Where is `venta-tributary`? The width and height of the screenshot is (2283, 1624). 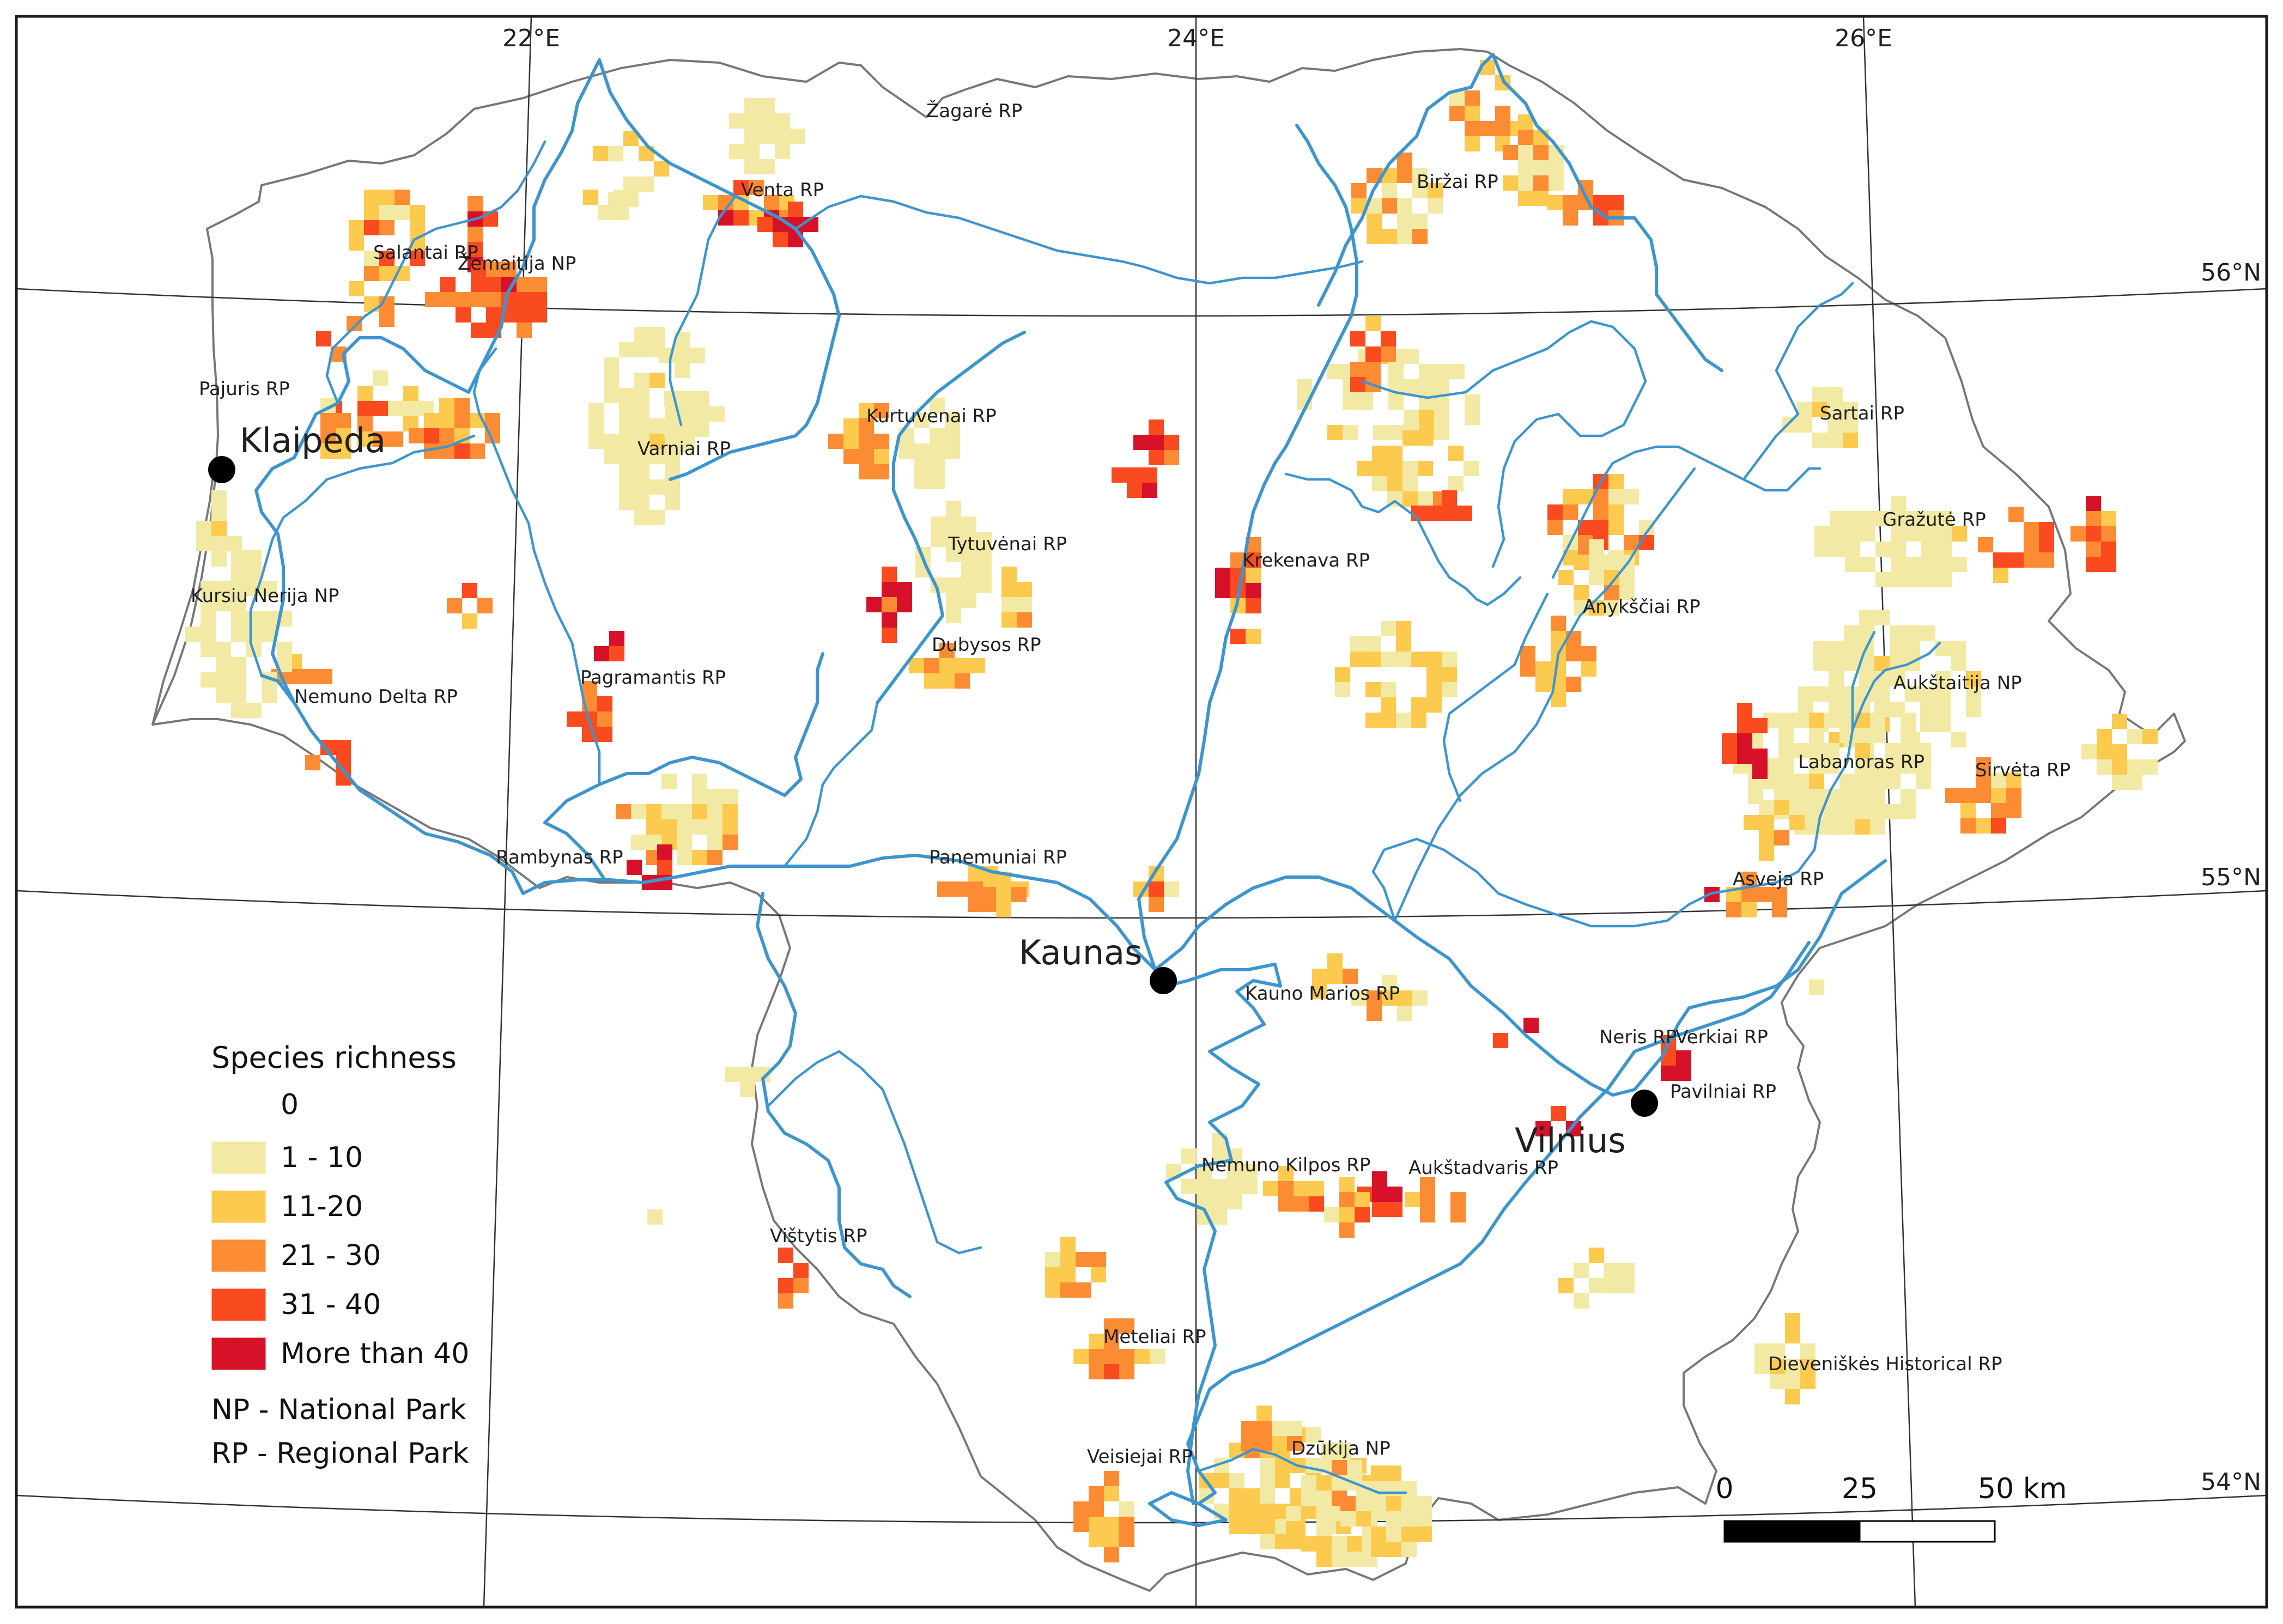 venta-tributary is located at coordinates (703, 310).